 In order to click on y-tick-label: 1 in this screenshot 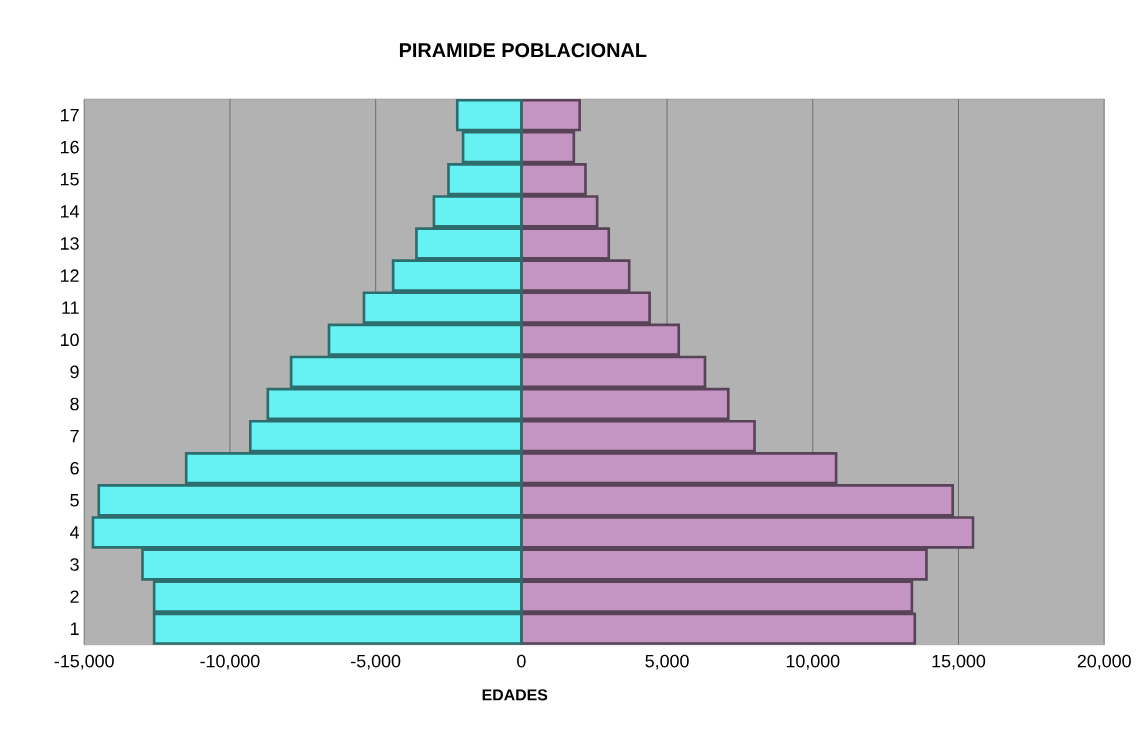, I will do `click(74, 628)`.